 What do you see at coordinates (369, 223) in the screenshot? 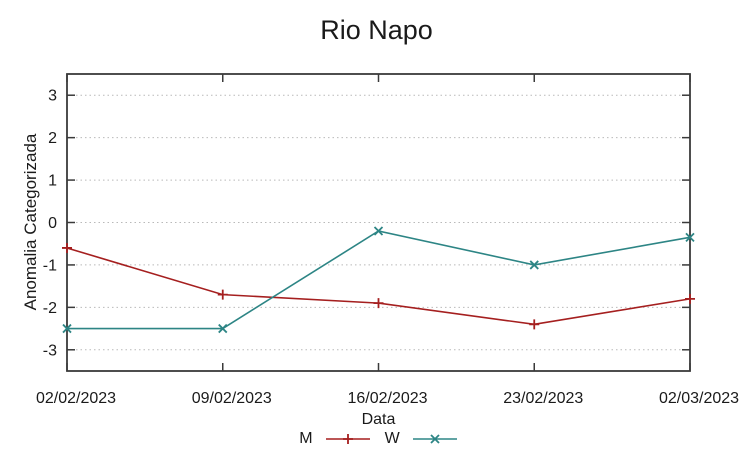
I see `y-gridline-group: 0` at bounding box center [369, 223].